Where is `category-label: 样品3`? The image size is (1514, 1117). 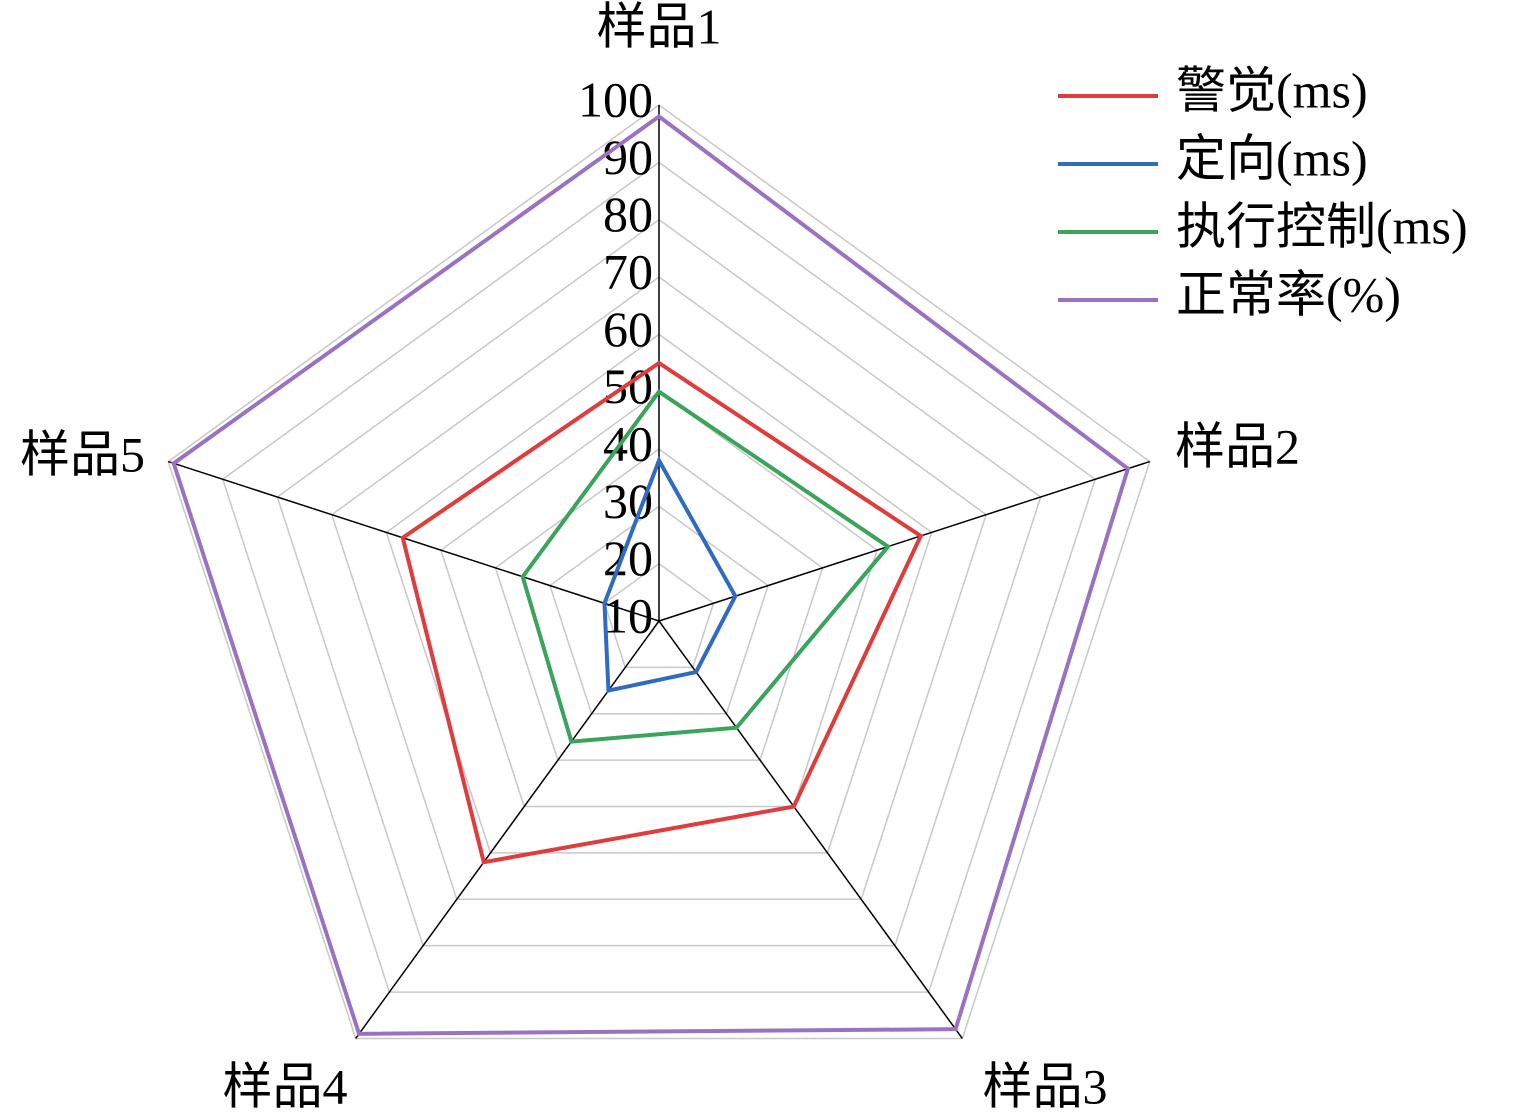
category-label: 样品3 is located at coordinates (1045, 1086).